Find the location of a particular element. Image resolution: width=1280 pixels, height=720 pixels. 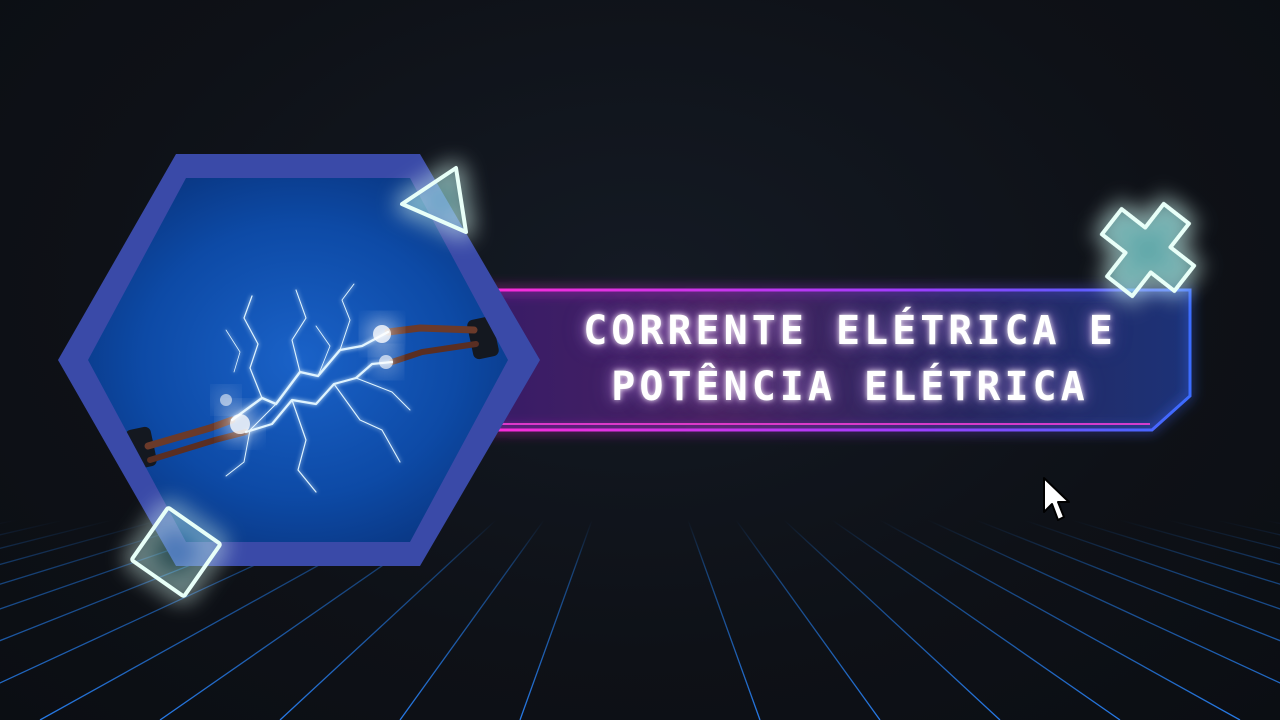

title-line-1: CORRENTE ELÉTRICA E is located at coordinates (850, 331).